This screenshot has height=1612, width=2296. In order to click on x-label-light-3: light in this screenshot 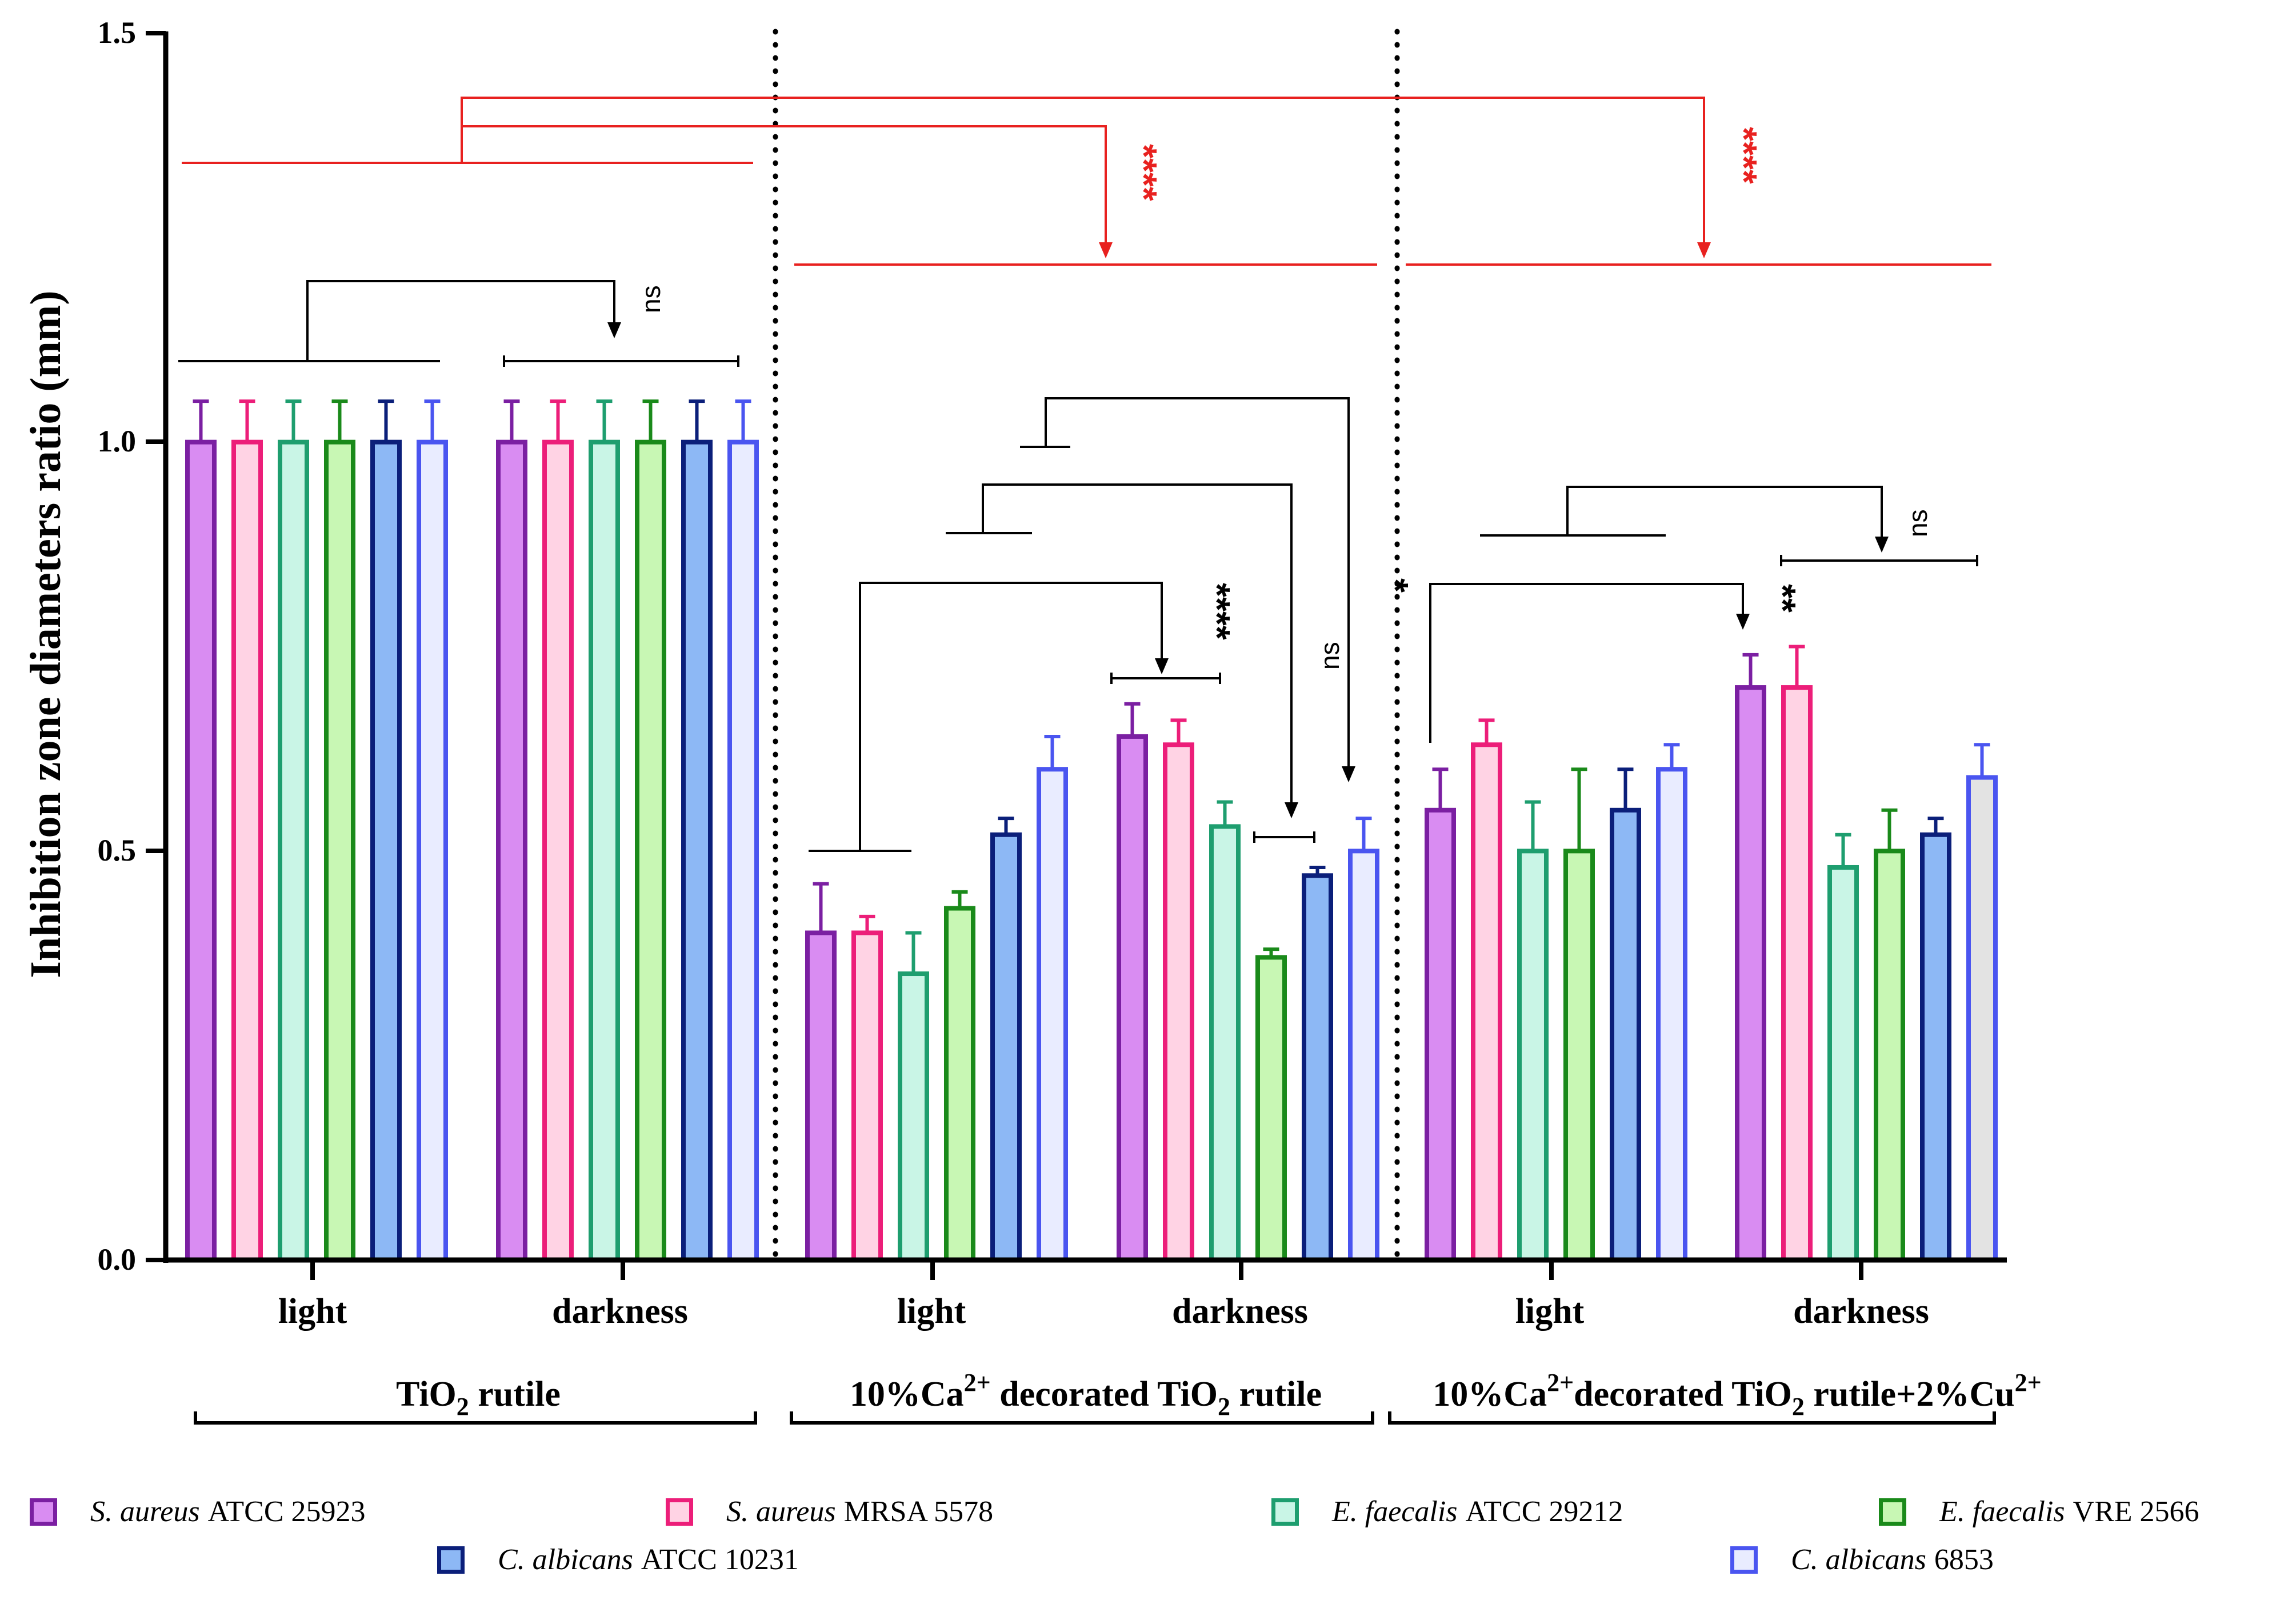, I will do `click(1550, 1311)`.